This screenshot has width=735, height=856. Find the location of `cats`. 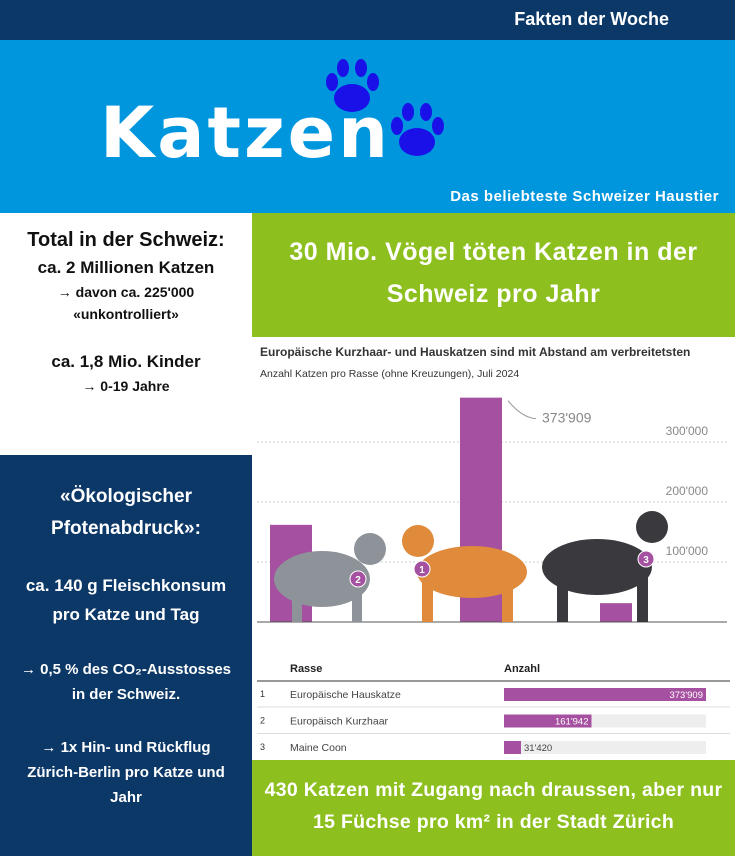

cats is located at coordinates (471, 566).